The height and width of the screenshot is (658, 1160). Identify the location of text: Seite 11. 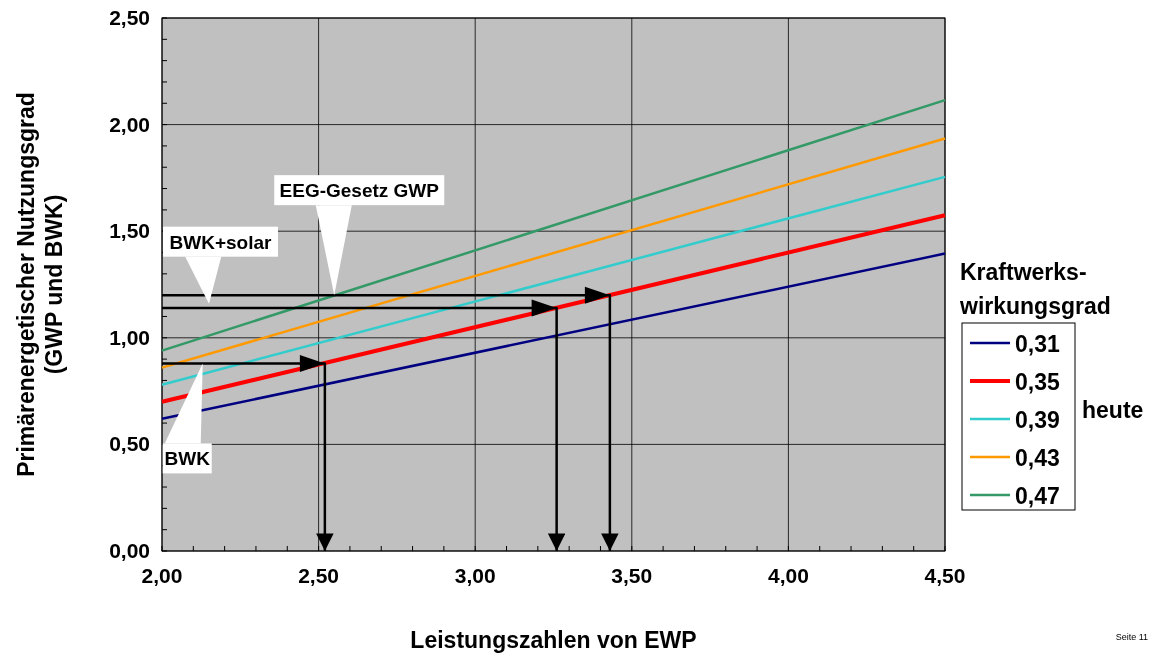
(1131, 637).